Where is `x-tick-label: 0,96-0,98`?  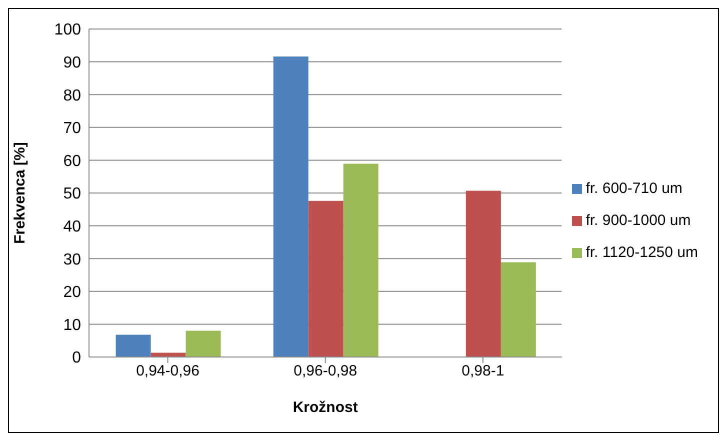
x-tick-label: 0,96-0,98 is located at coordinates (326, 371).